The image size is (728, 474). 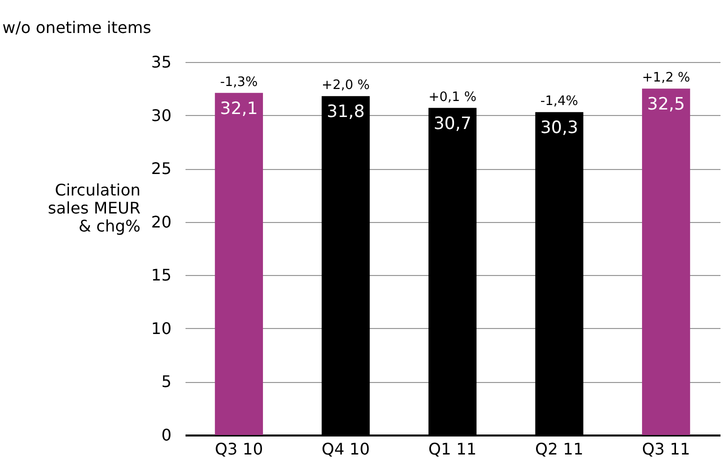 I want to click on y-tick-label: 10, so click(x=161, y=328).